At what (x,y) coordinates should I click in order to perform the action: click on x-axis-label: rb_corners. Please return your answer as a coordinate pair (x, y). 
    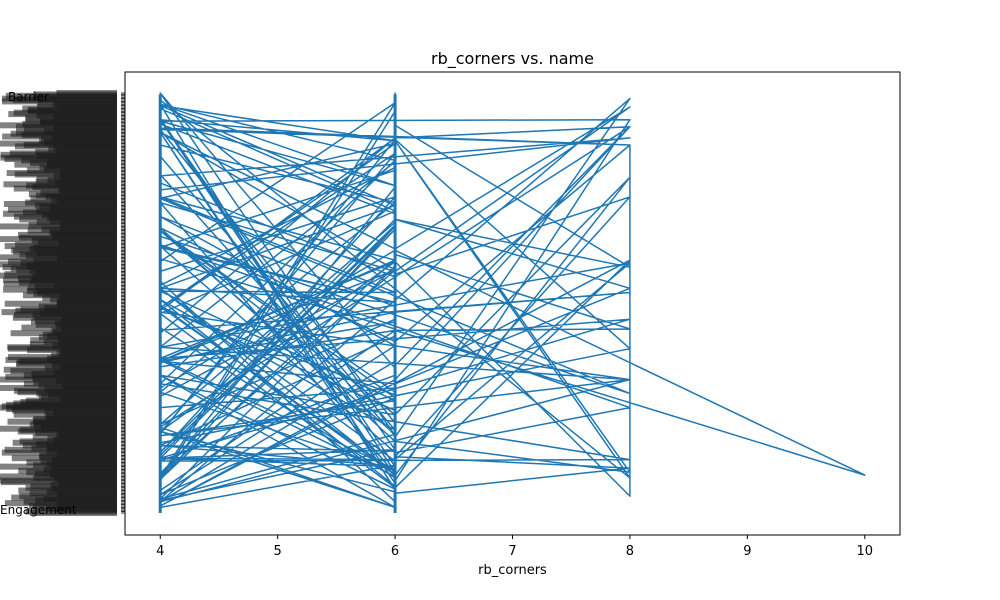
    Looking at the image, I should click on (512, 570).